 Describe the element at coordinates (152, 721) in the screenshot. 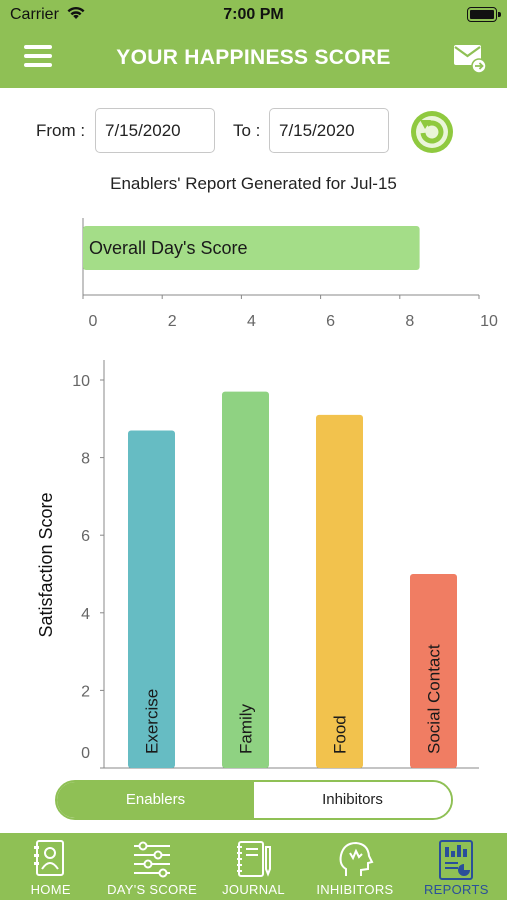

I see `bar-label: Exercise` at that location.